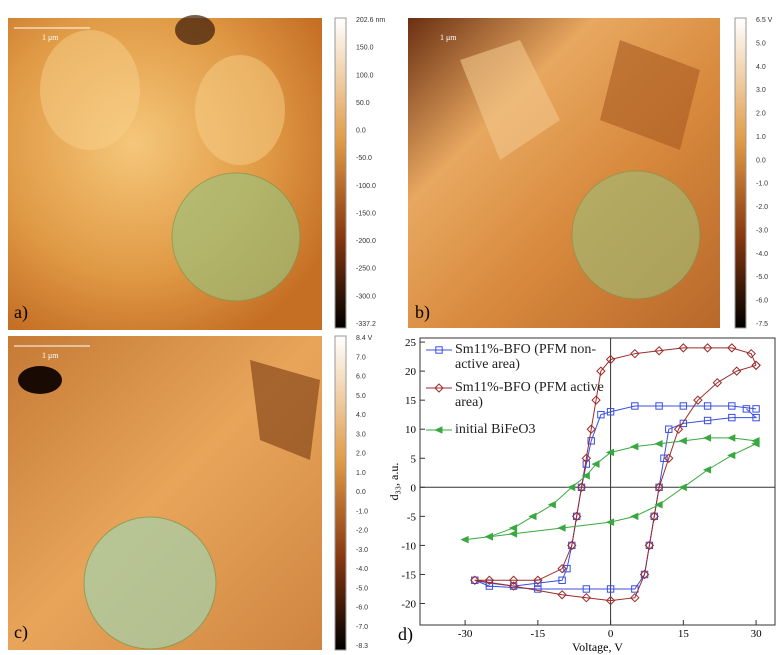 The width and height of the screenshot is (782, 655). Describe the element at coordinates (684, 634) in the screenshot. I see `x-tick-label: 15` at that location.